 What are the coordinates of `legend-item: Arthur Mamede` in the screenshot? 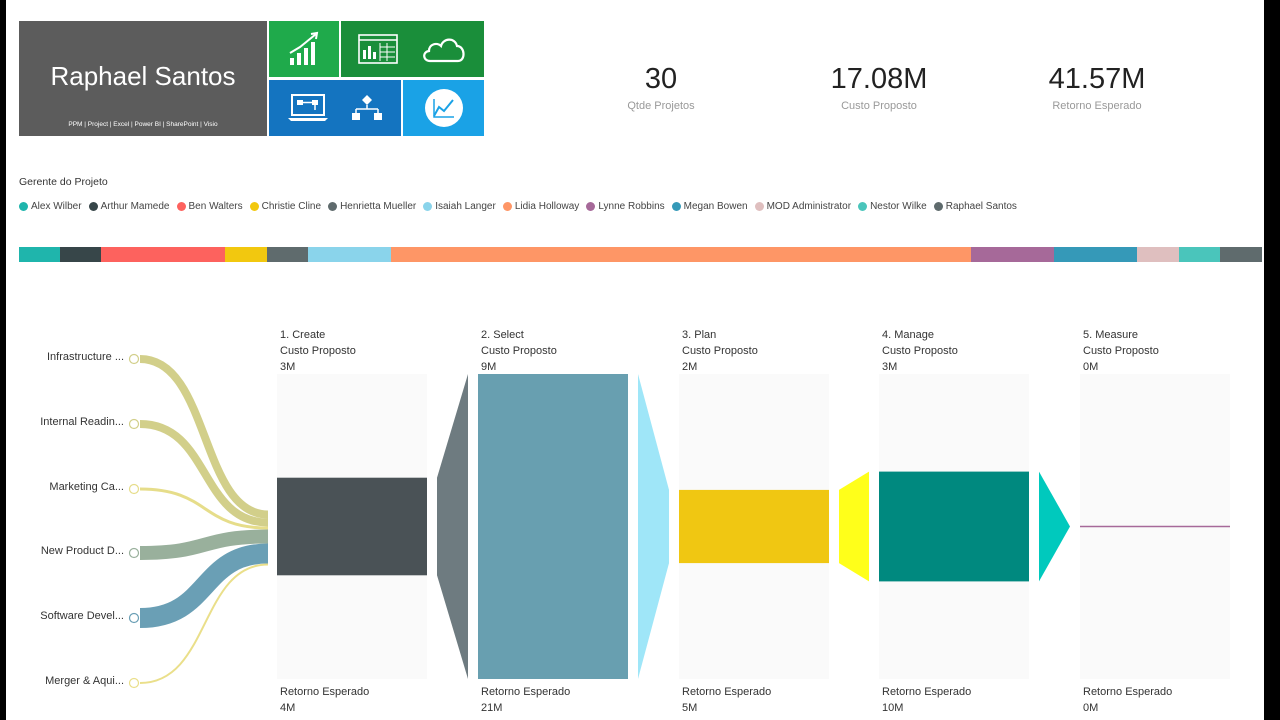 It's located at (129, 206).